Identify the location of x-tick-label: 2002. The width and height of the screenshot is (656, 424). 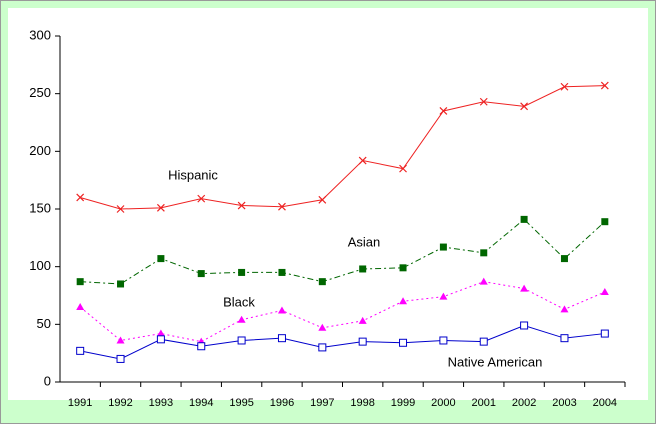
(524, 403).